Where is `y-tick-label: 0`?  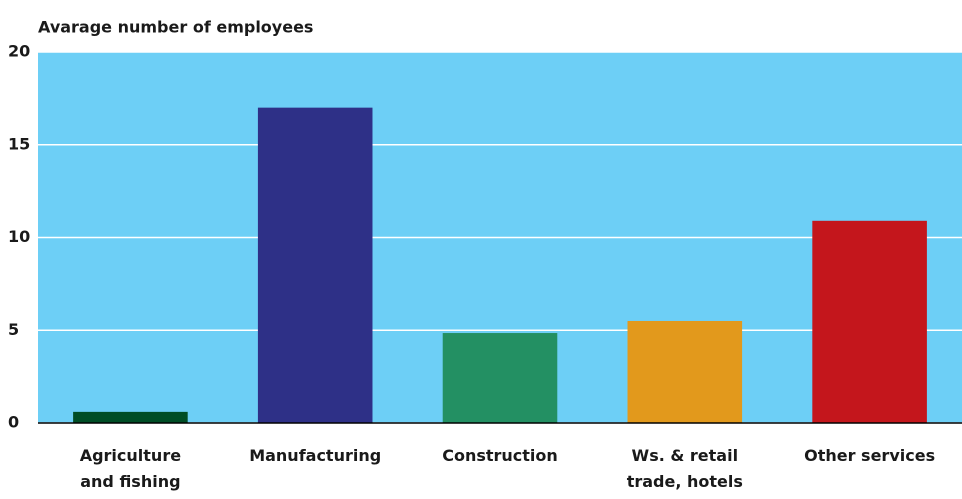 y-tick-label: 0 is located at coordinates (13, 422).